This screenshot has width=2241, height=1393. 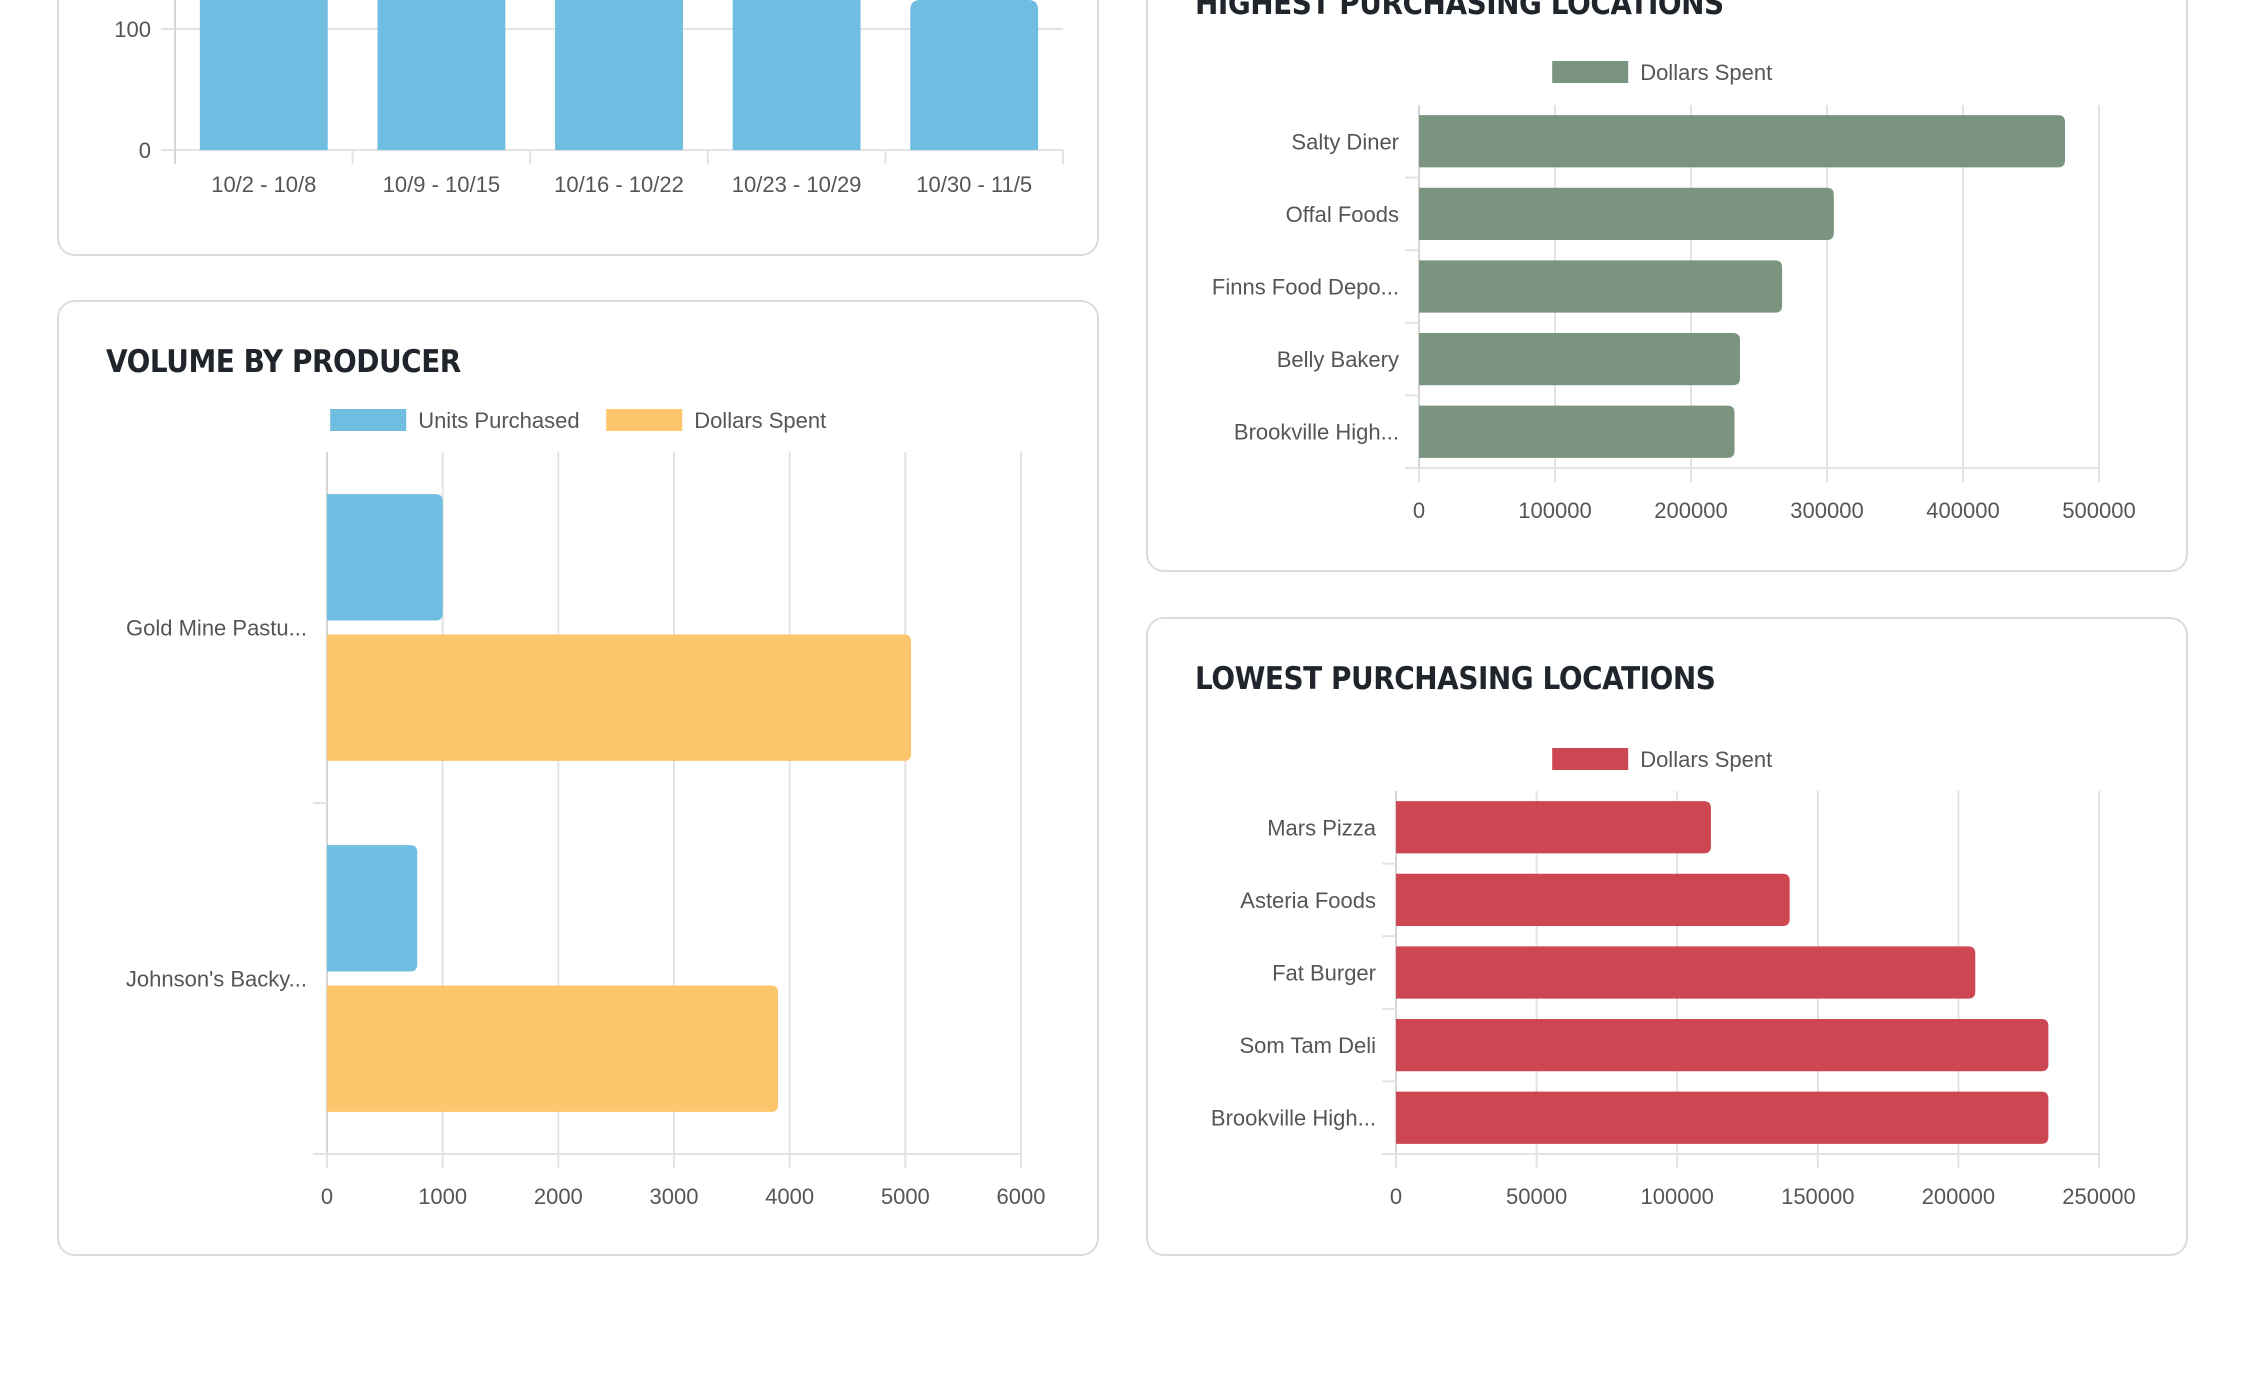 What do you see at coordinates (263, 184) in the screenshot?
I see `x-tick-label: 10/2 - 10/8` at bounding box center [263, 184].